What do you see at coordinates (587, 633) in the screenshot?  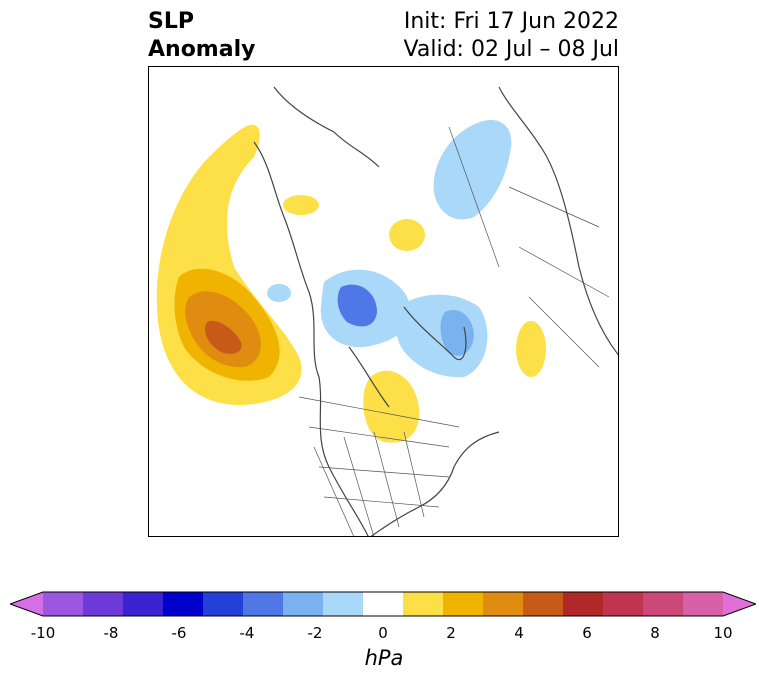 I see `colorbar-tick-label: 6` at bounding box center [587, 633].